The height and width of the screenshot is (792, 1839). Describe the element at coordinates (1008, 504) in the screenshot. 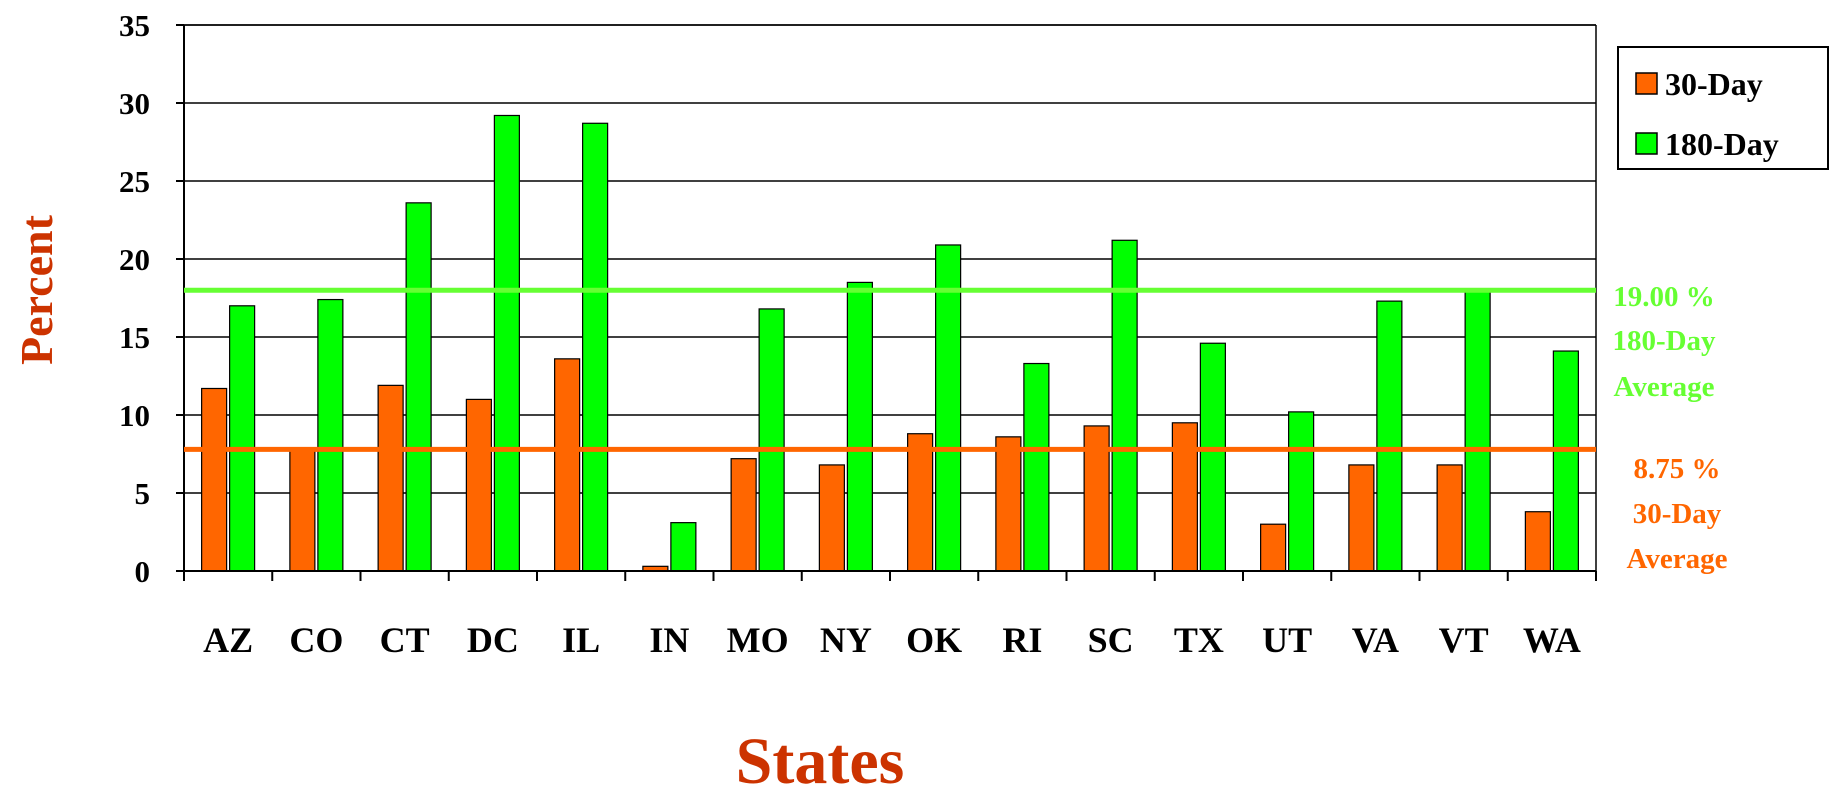

I see `bar-30-day-ri` at that location.